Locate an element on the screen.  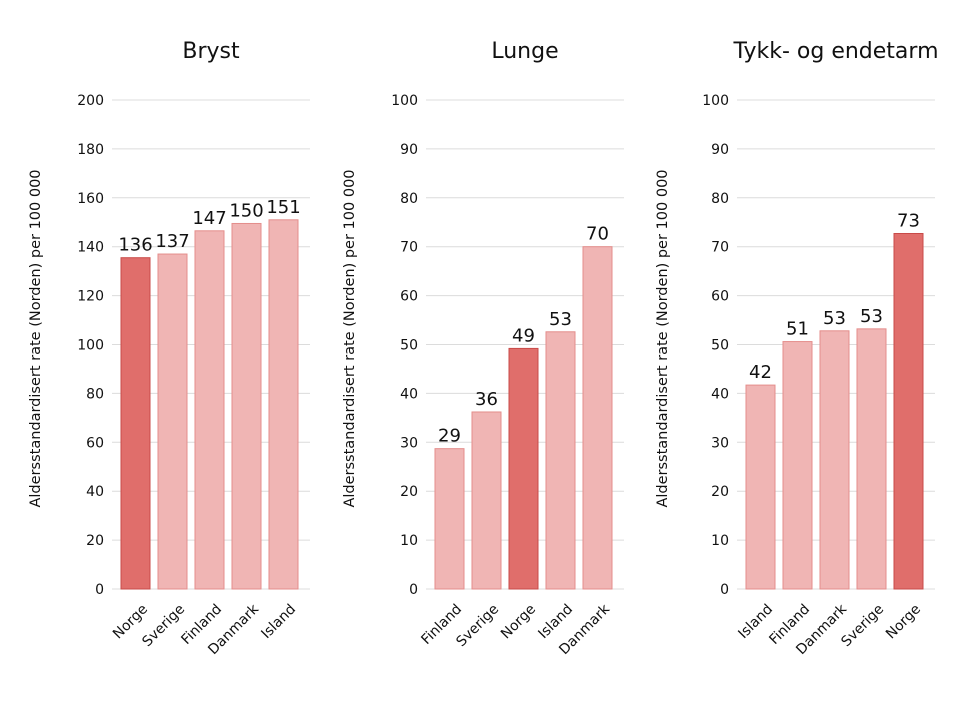
chart-3-bar-finland is located at coordinates (797, 465).